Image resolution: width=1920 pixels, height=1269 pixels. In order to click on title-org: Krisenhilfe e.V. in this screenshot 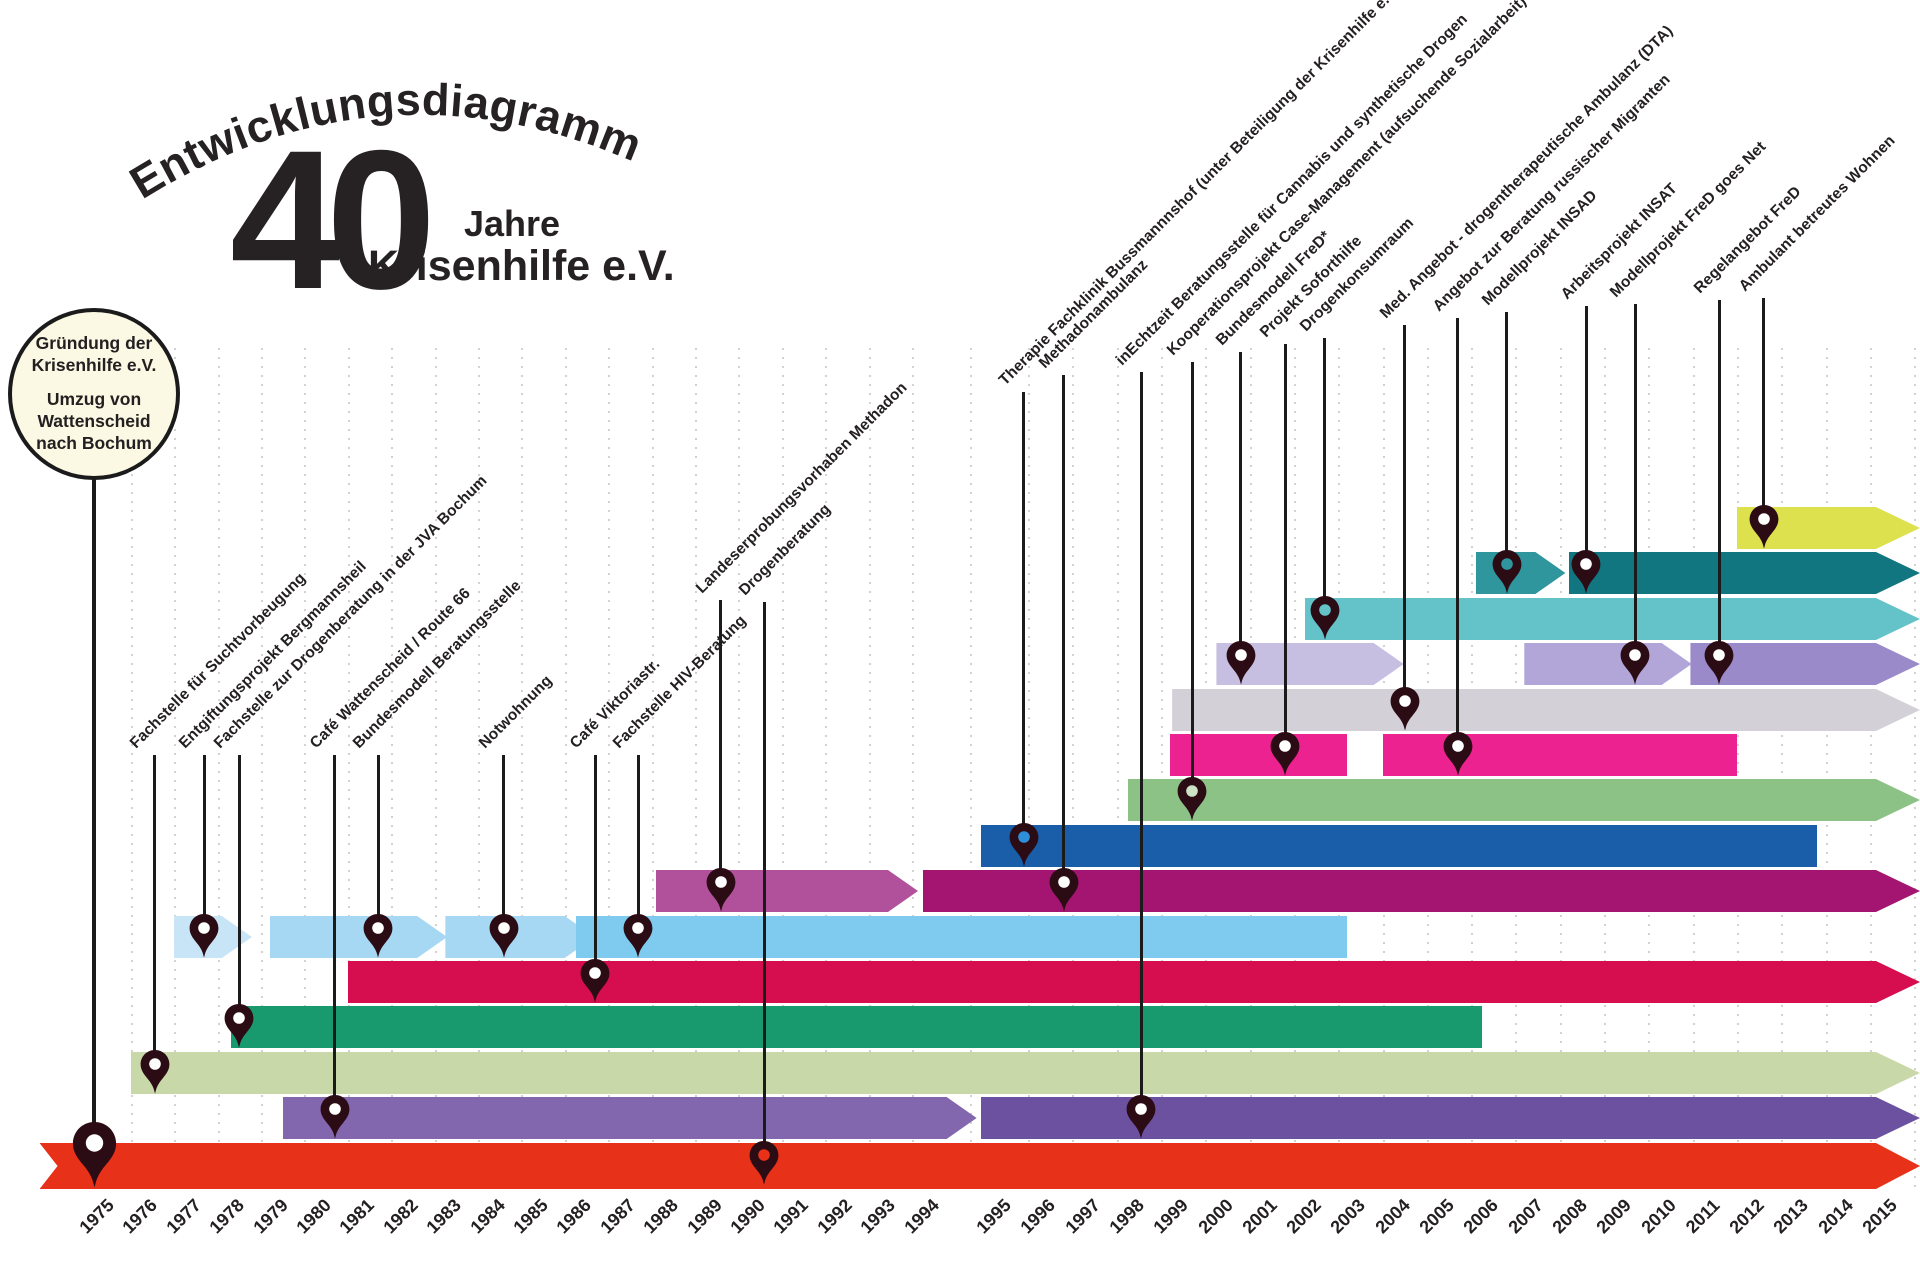, I will do `click(521, 266)`.